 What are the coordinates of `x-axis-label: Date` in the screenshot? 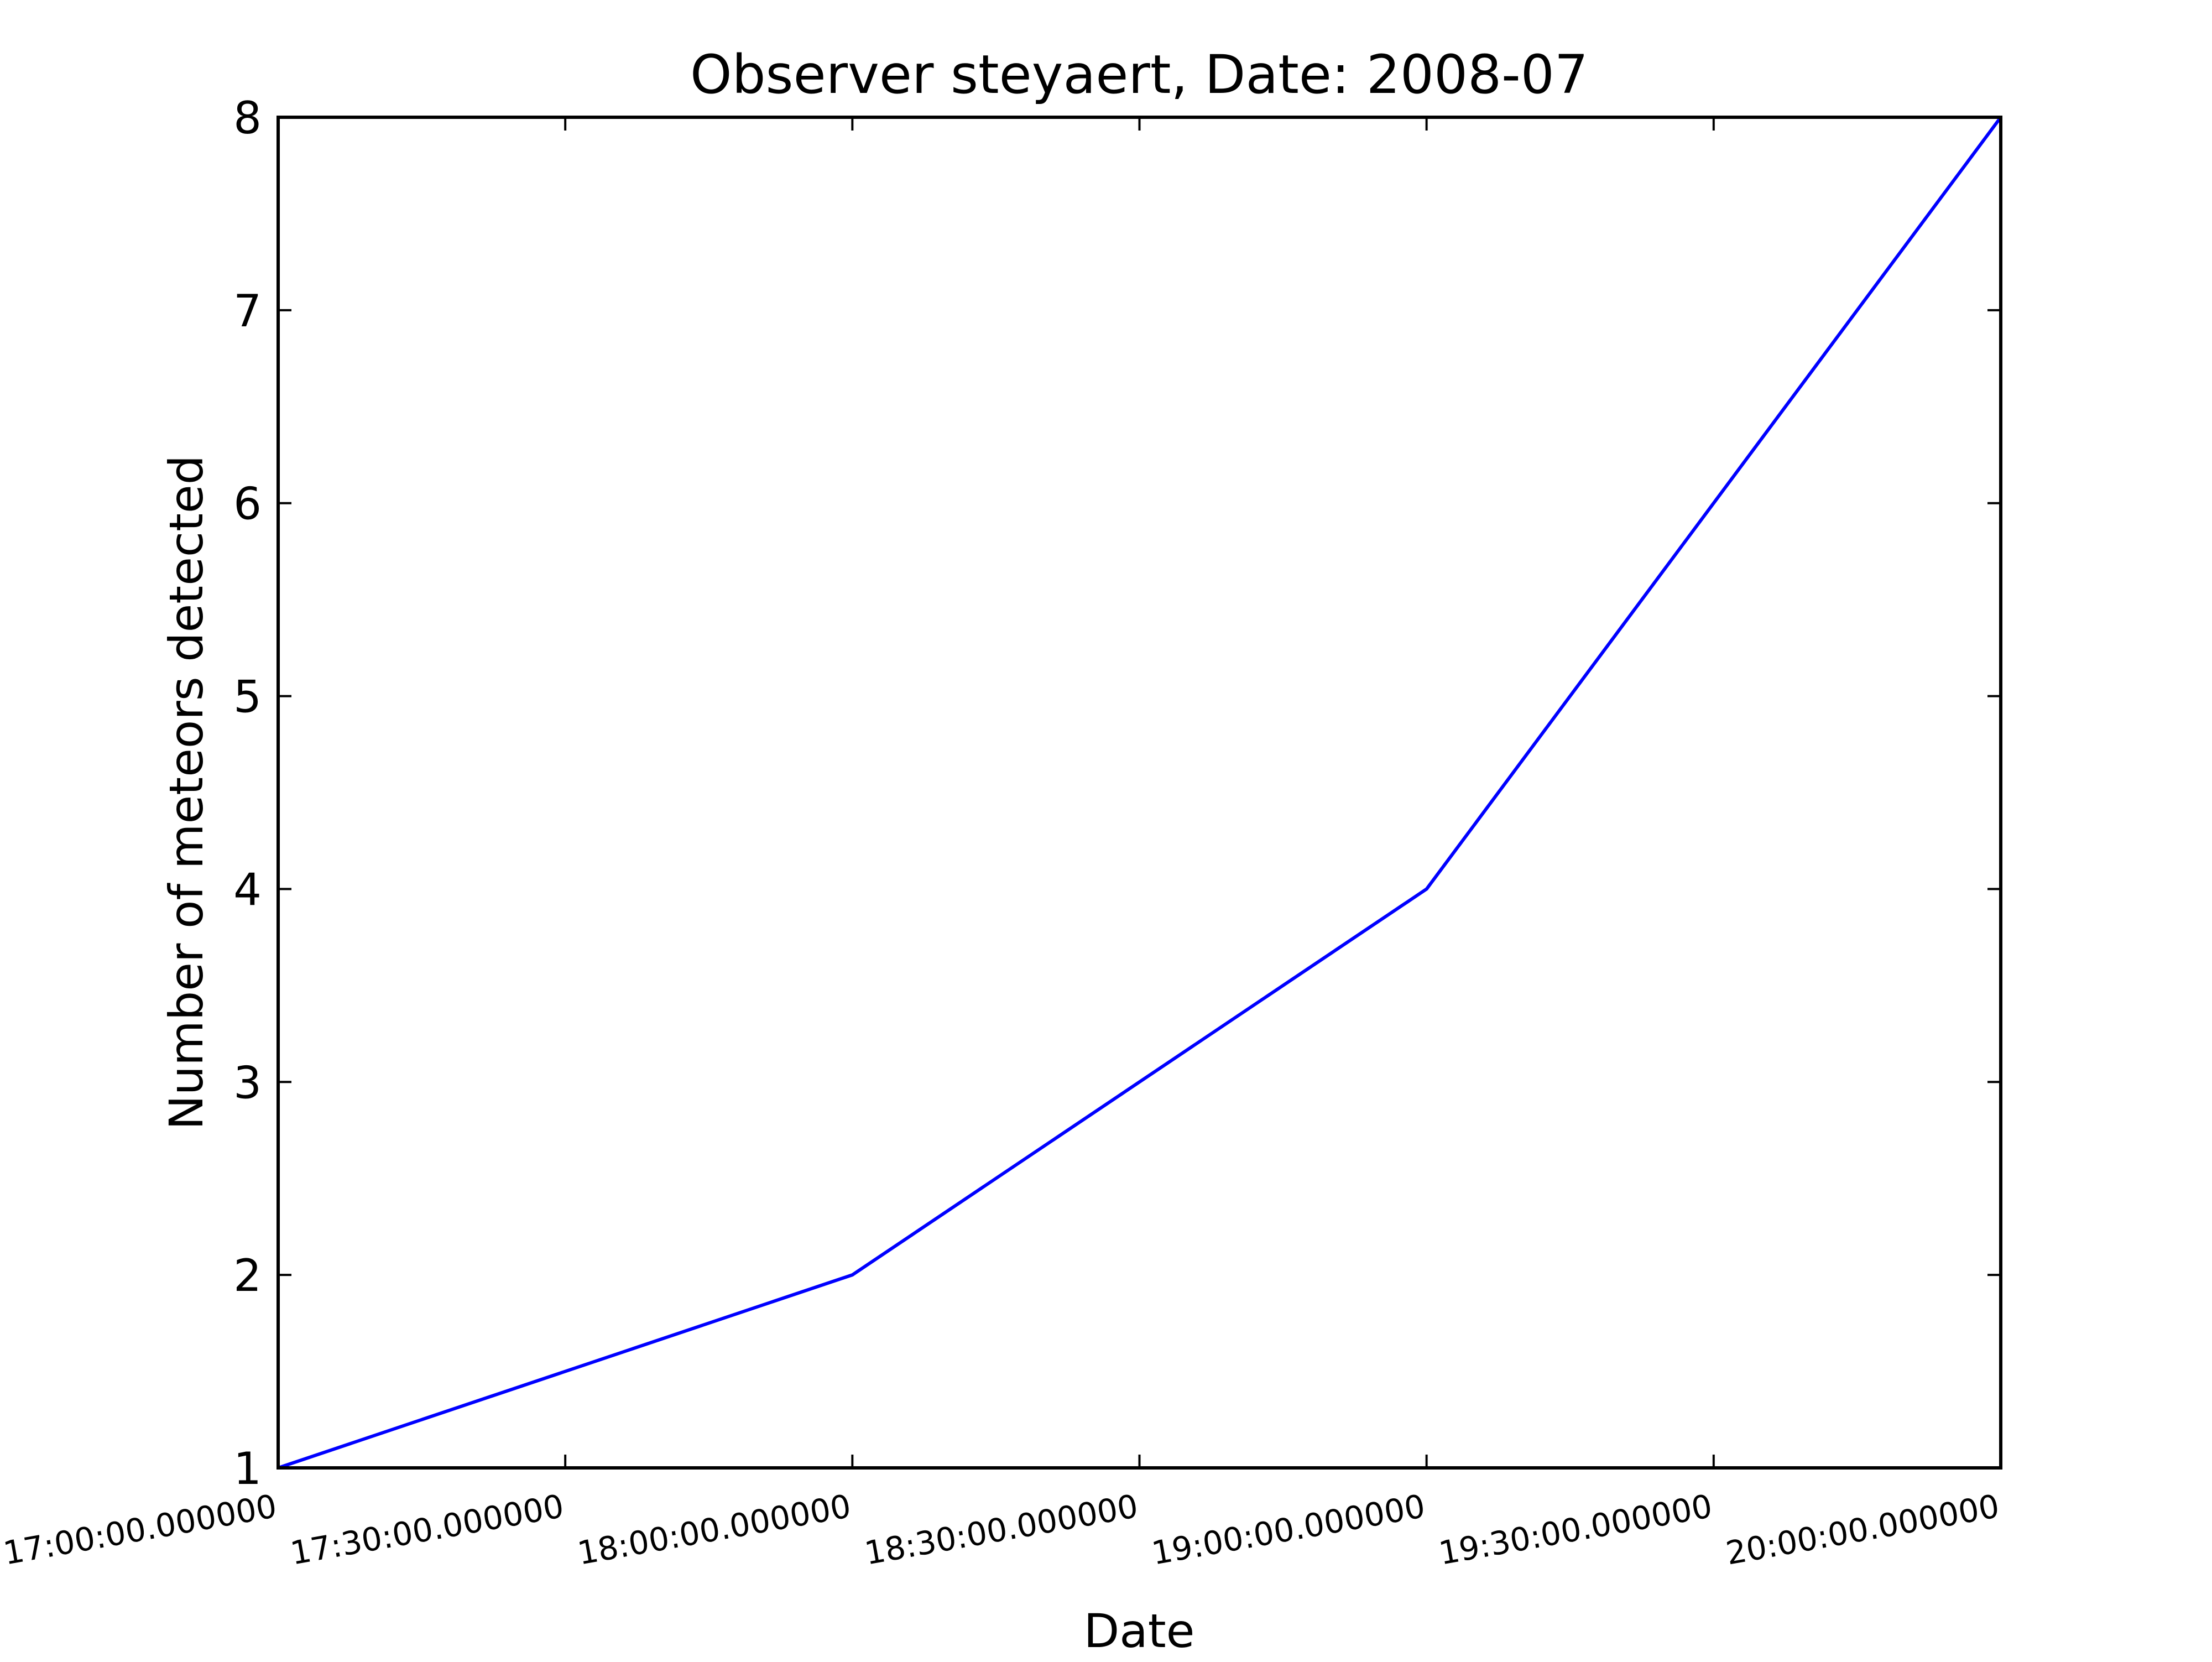 It's located at (1139, 1631).